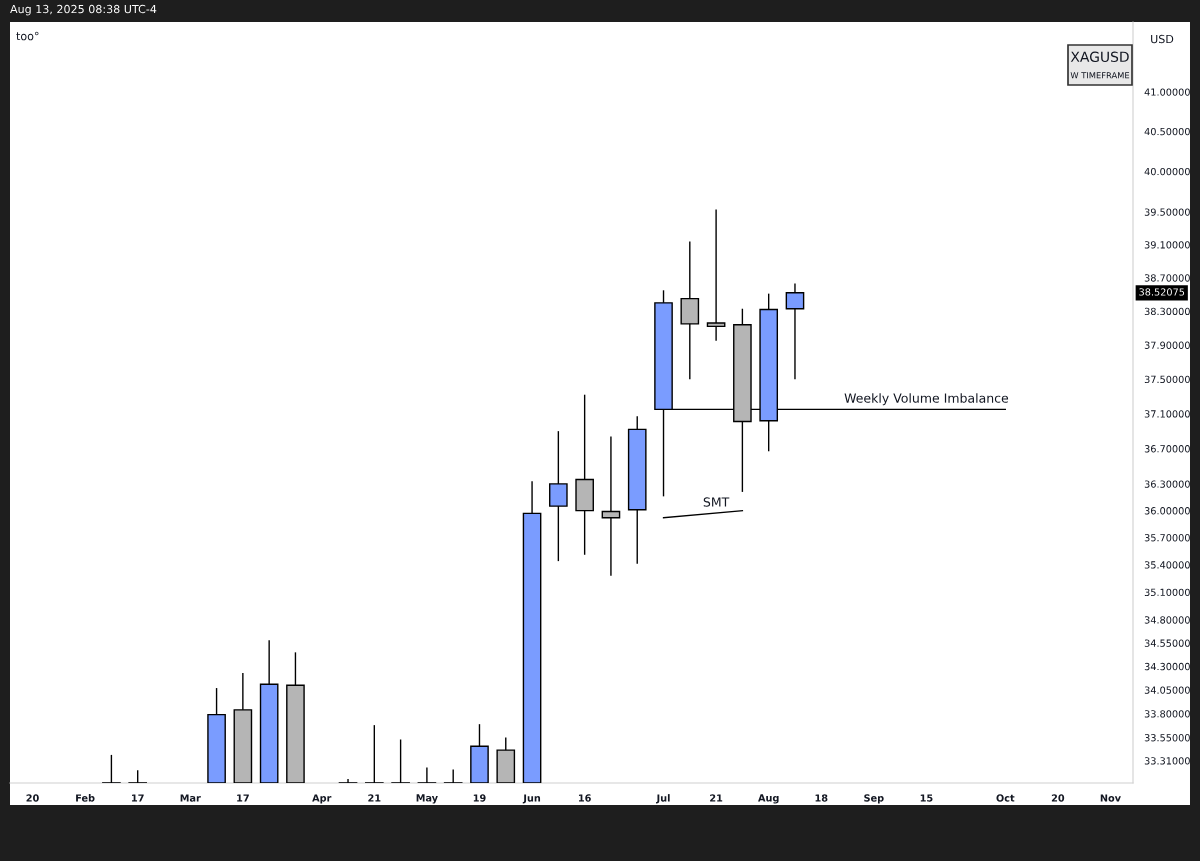  I want to click on y-tick-label: 33.31000, so click(1167, 761).